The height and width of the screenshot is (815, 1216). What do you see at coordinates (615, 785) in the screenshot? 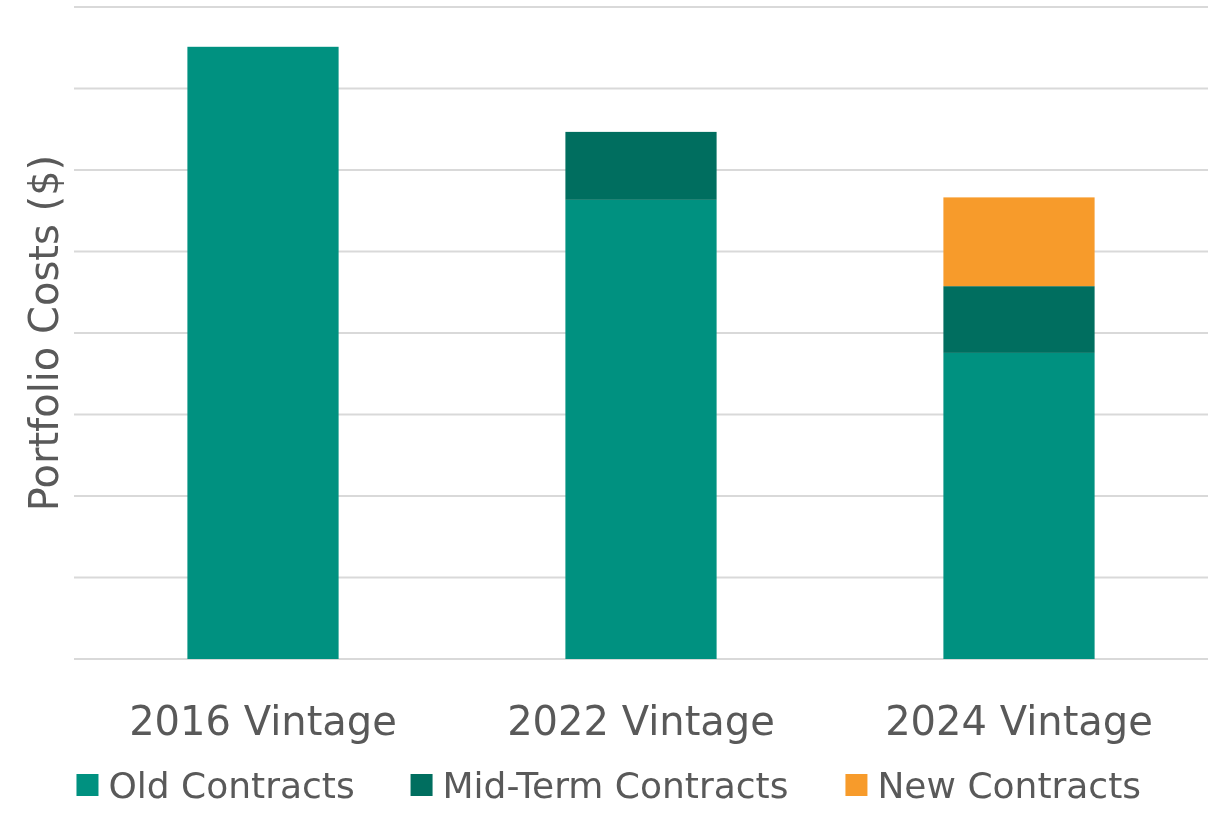
I see `legend-label: Mid-Term Contracts` at bounding box center [615, 785].